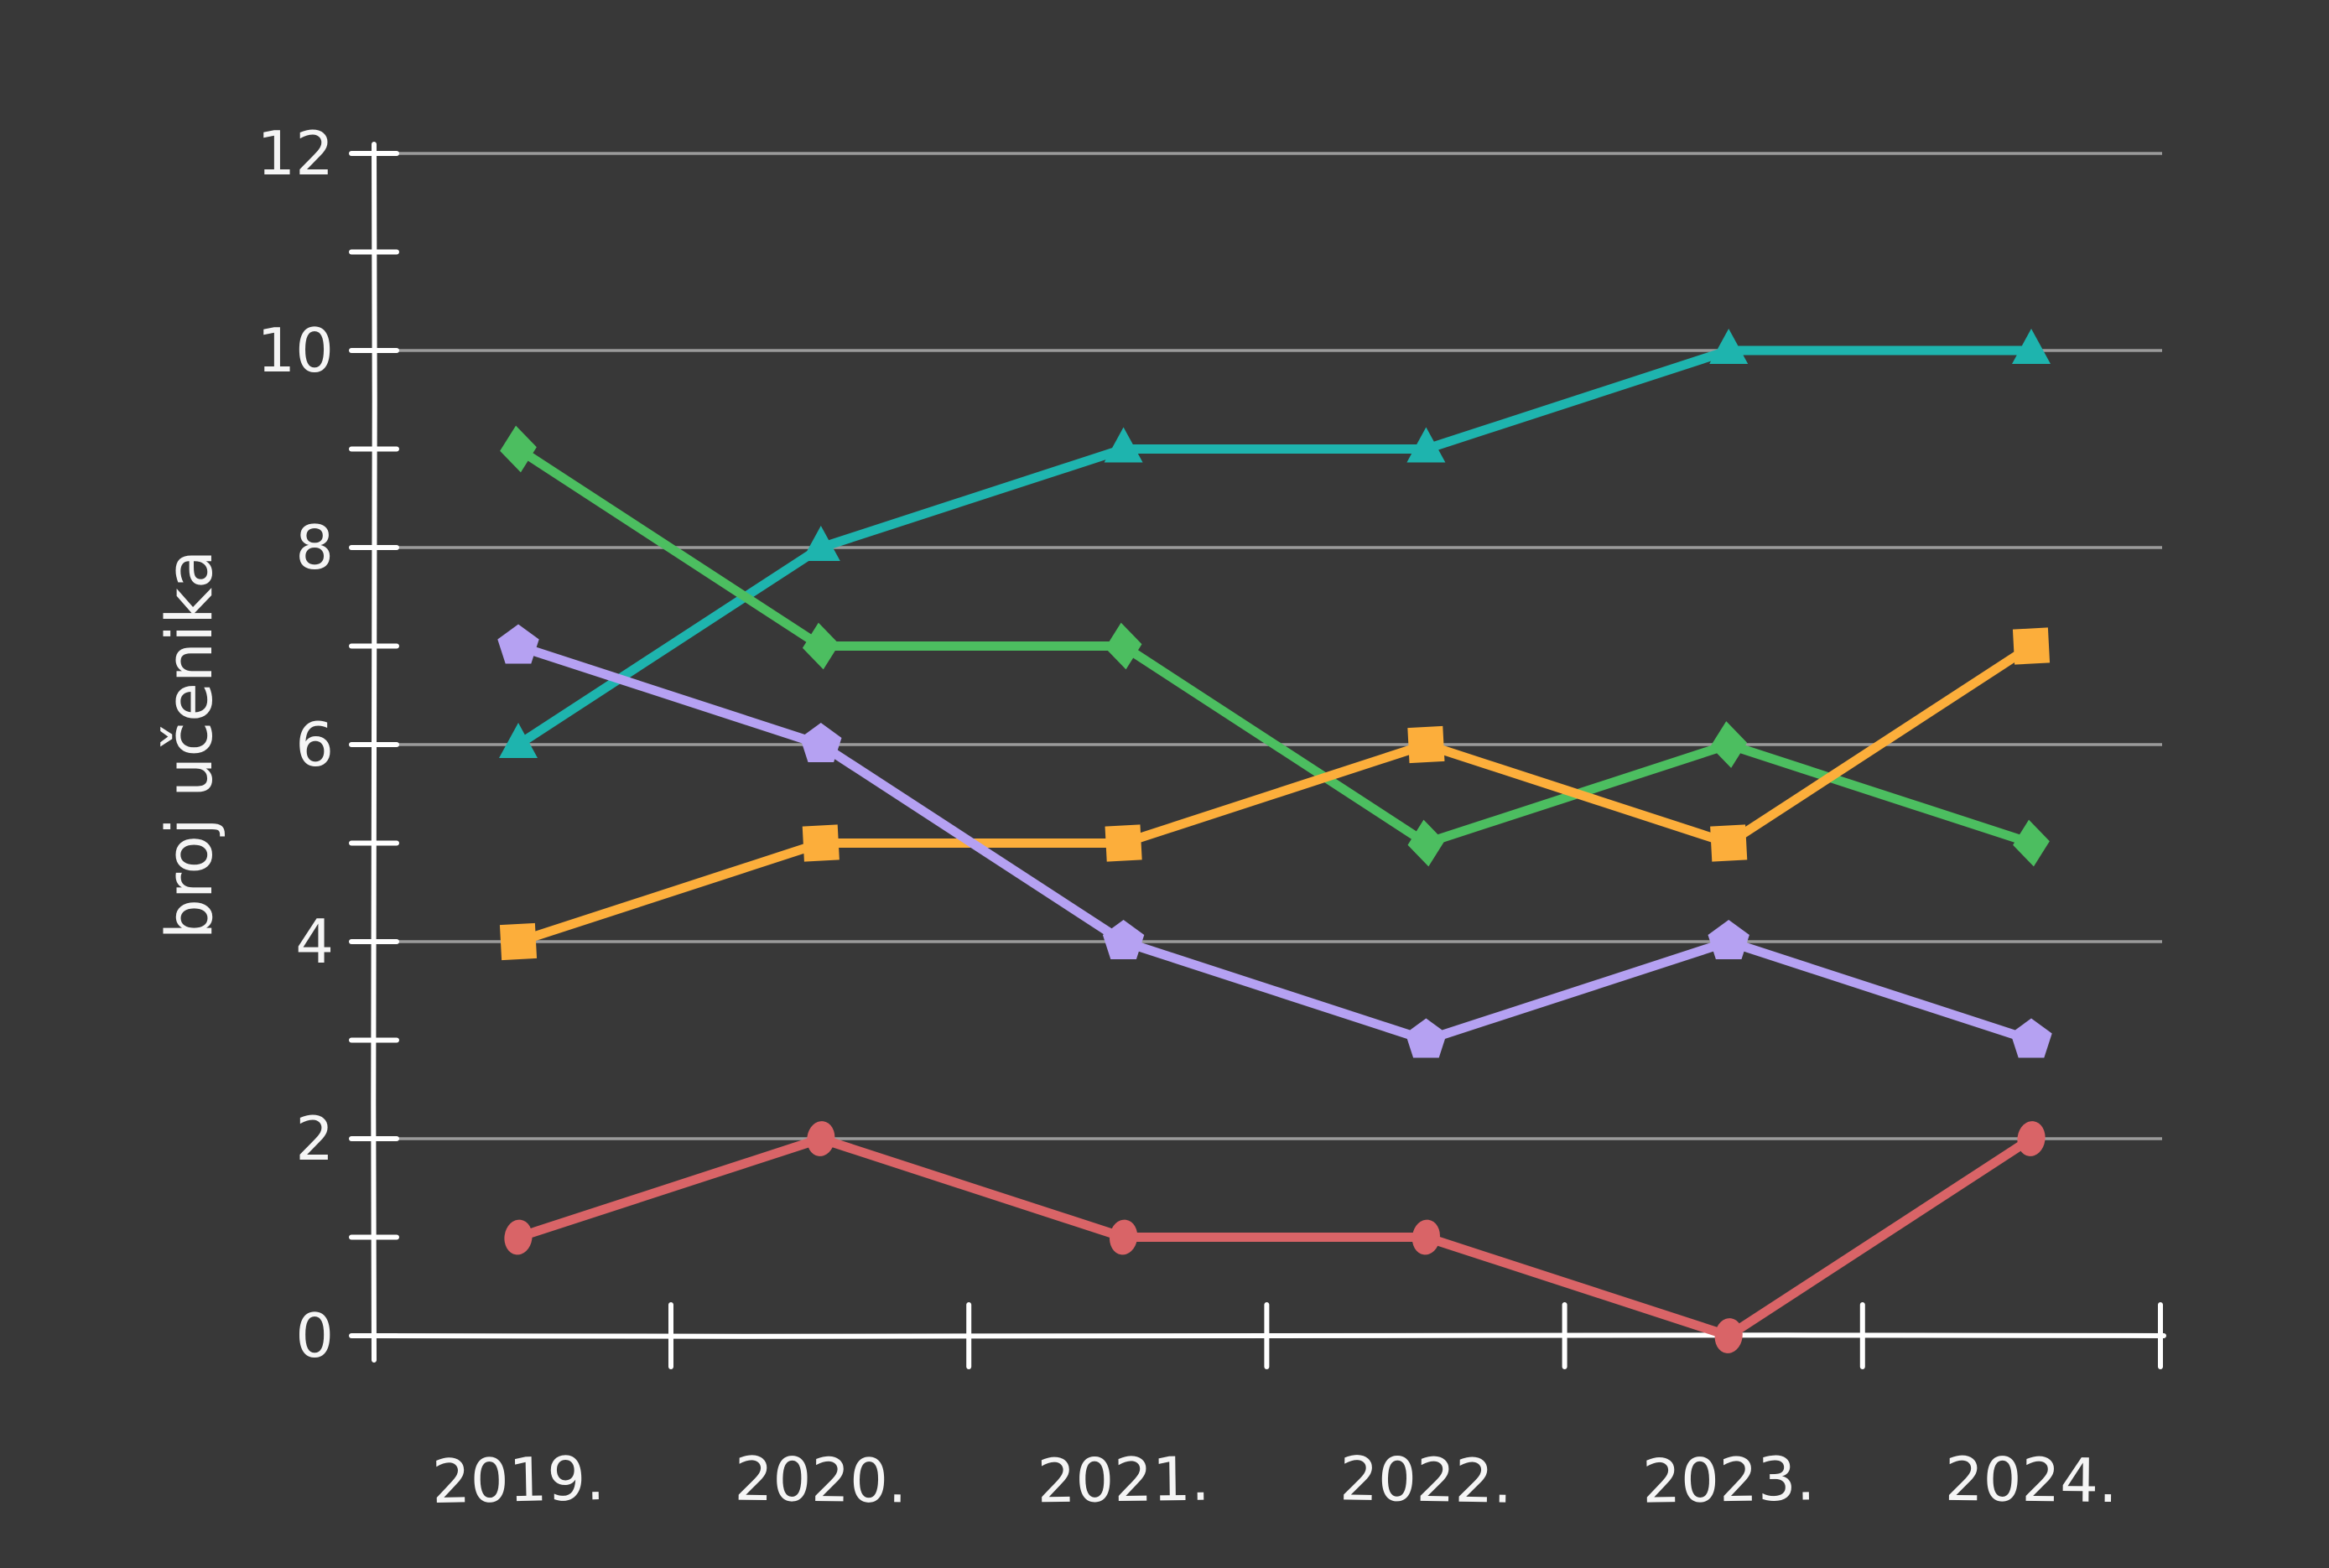 This screenshot has height=1568, width=2329. Describe the element at coordinates (314, 1138) in the screenshot. I see `y-tick-label-2: 2` at that location.